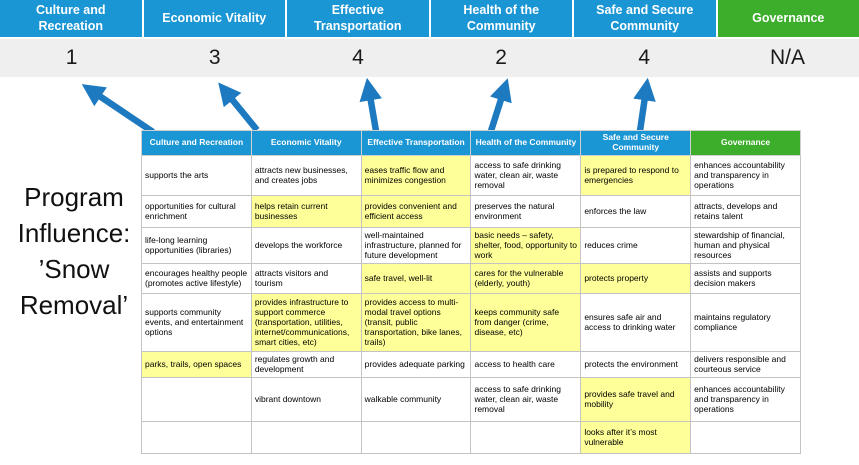  What do you see at coordinates (745, 278) in the screenshot?
I see `matrix-cell: assists and supports decision makers` at bounding box center [745, 278].